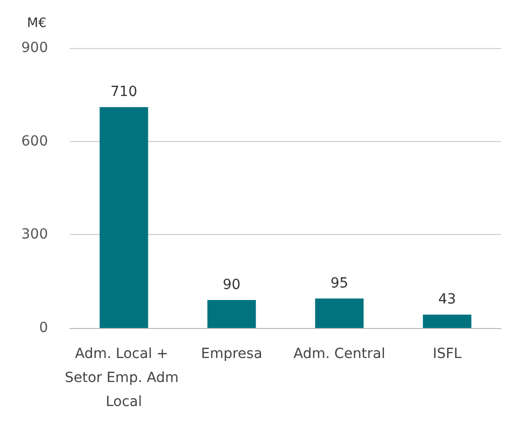  Describe the element at coordinates (447, 300) in the screenshot. I see `data-label: 43` at that location.